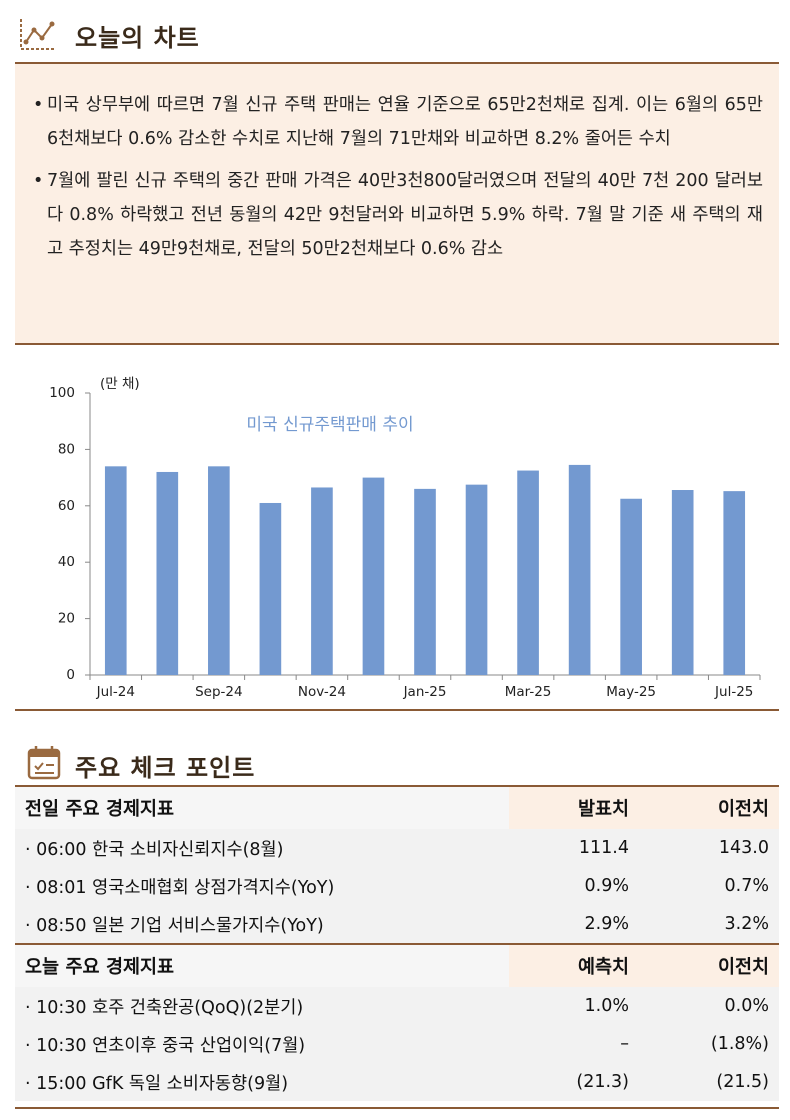  What do you see at coordinates (262, 1006) in the screenshot?
I see `table-cell: · 10:30 호주 건축완공(QoQ)(2분기)` at bounding box center [262, 1006].